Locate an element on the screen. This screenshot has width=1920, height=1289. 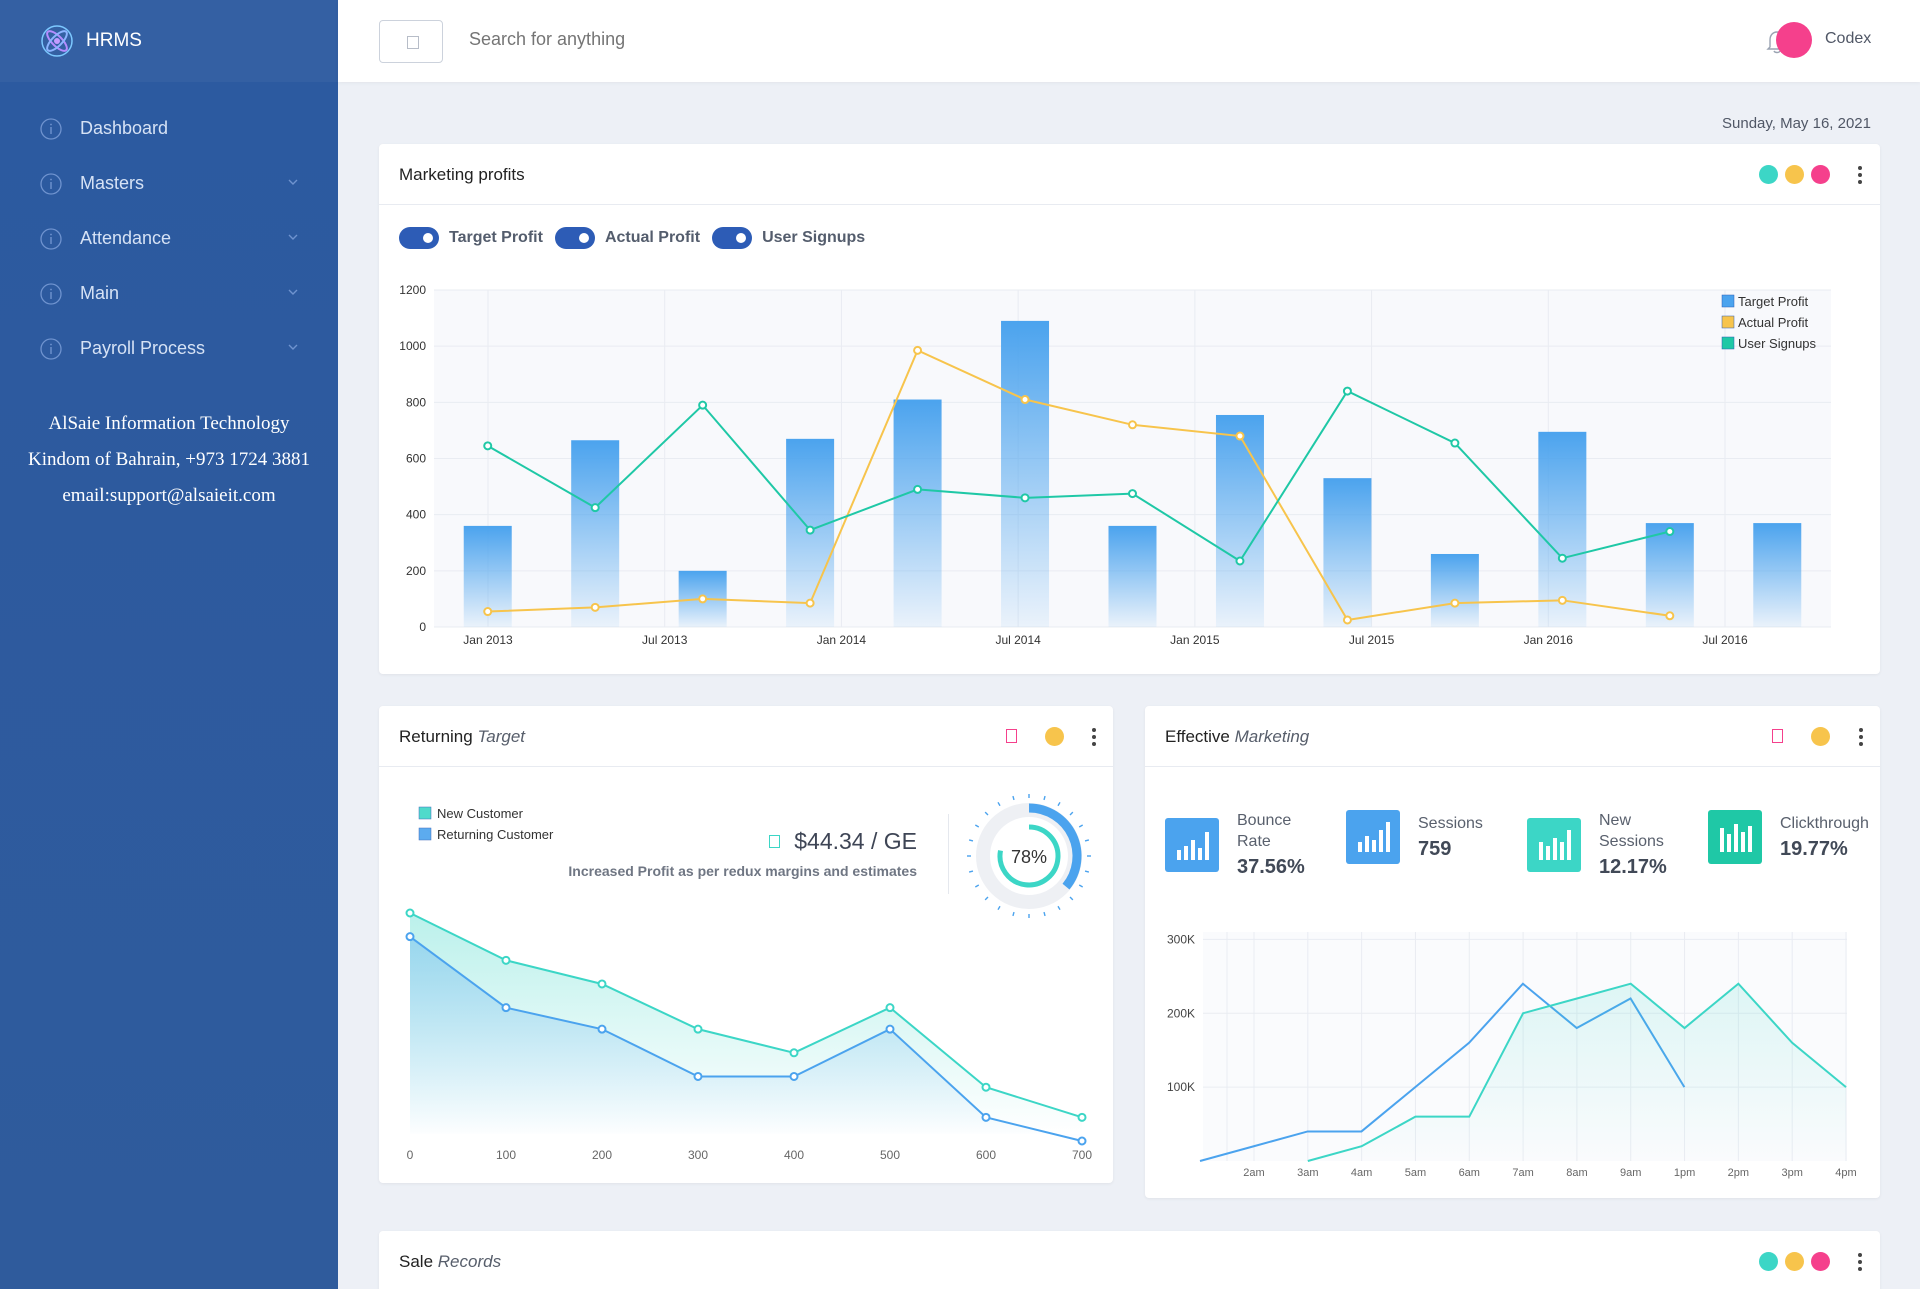
bar-chart-icon is located at coordinates (1554, 844).